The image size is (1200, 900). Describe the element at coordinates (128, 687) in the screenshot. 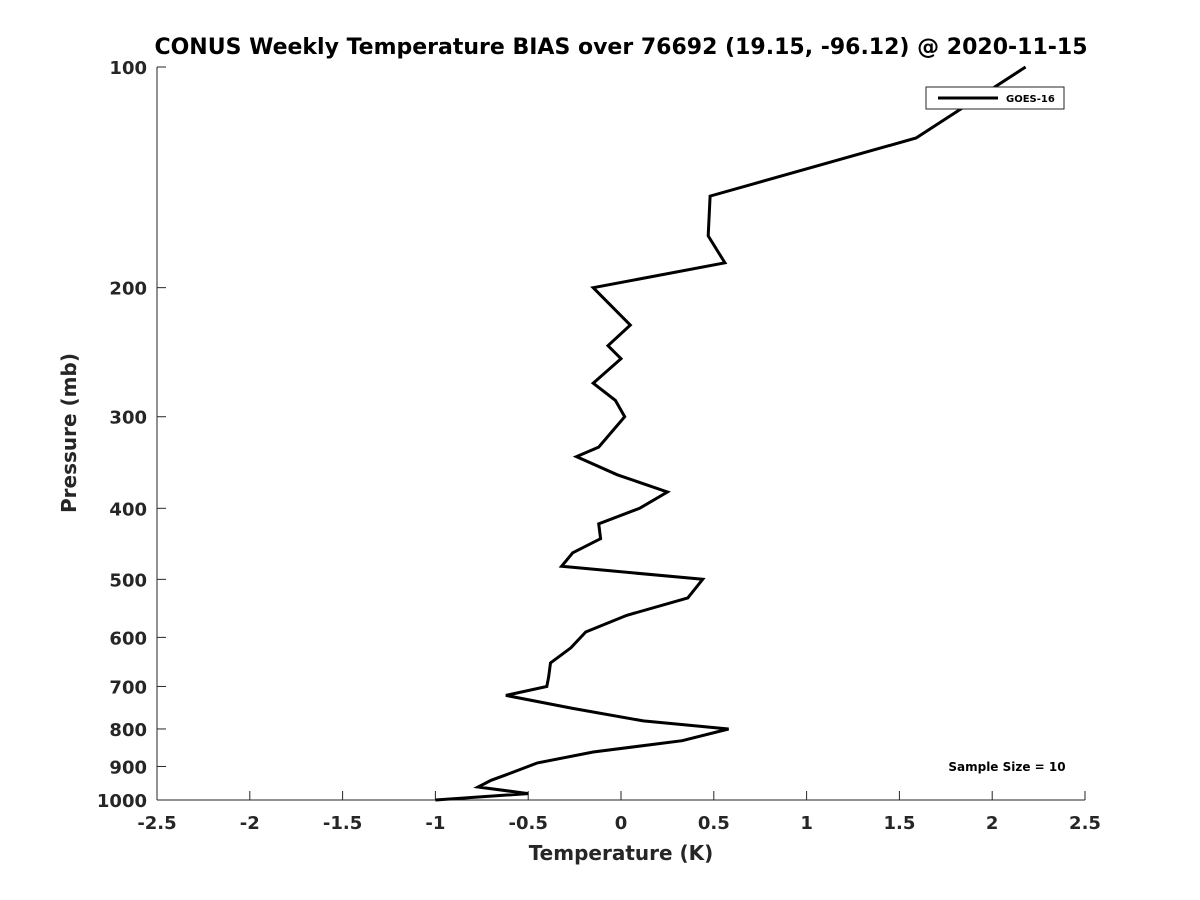

I see `y-tick-label: 700` at that location.